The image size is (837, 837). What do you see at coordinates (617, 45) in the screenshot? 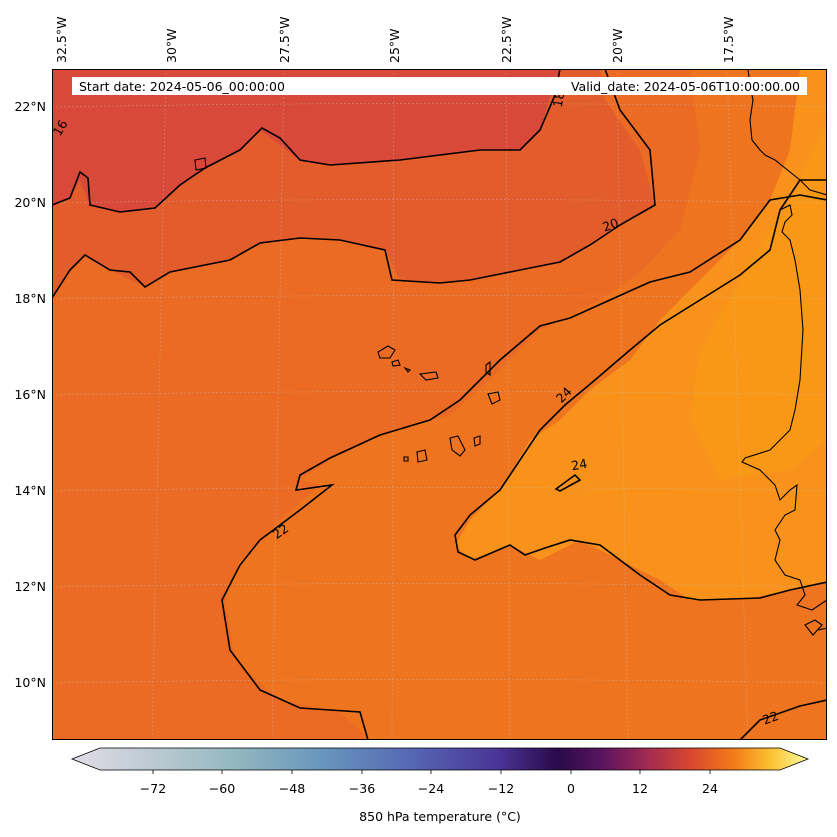
I see `lon-tick-20: 20°W` at bounding box center [617, 45].